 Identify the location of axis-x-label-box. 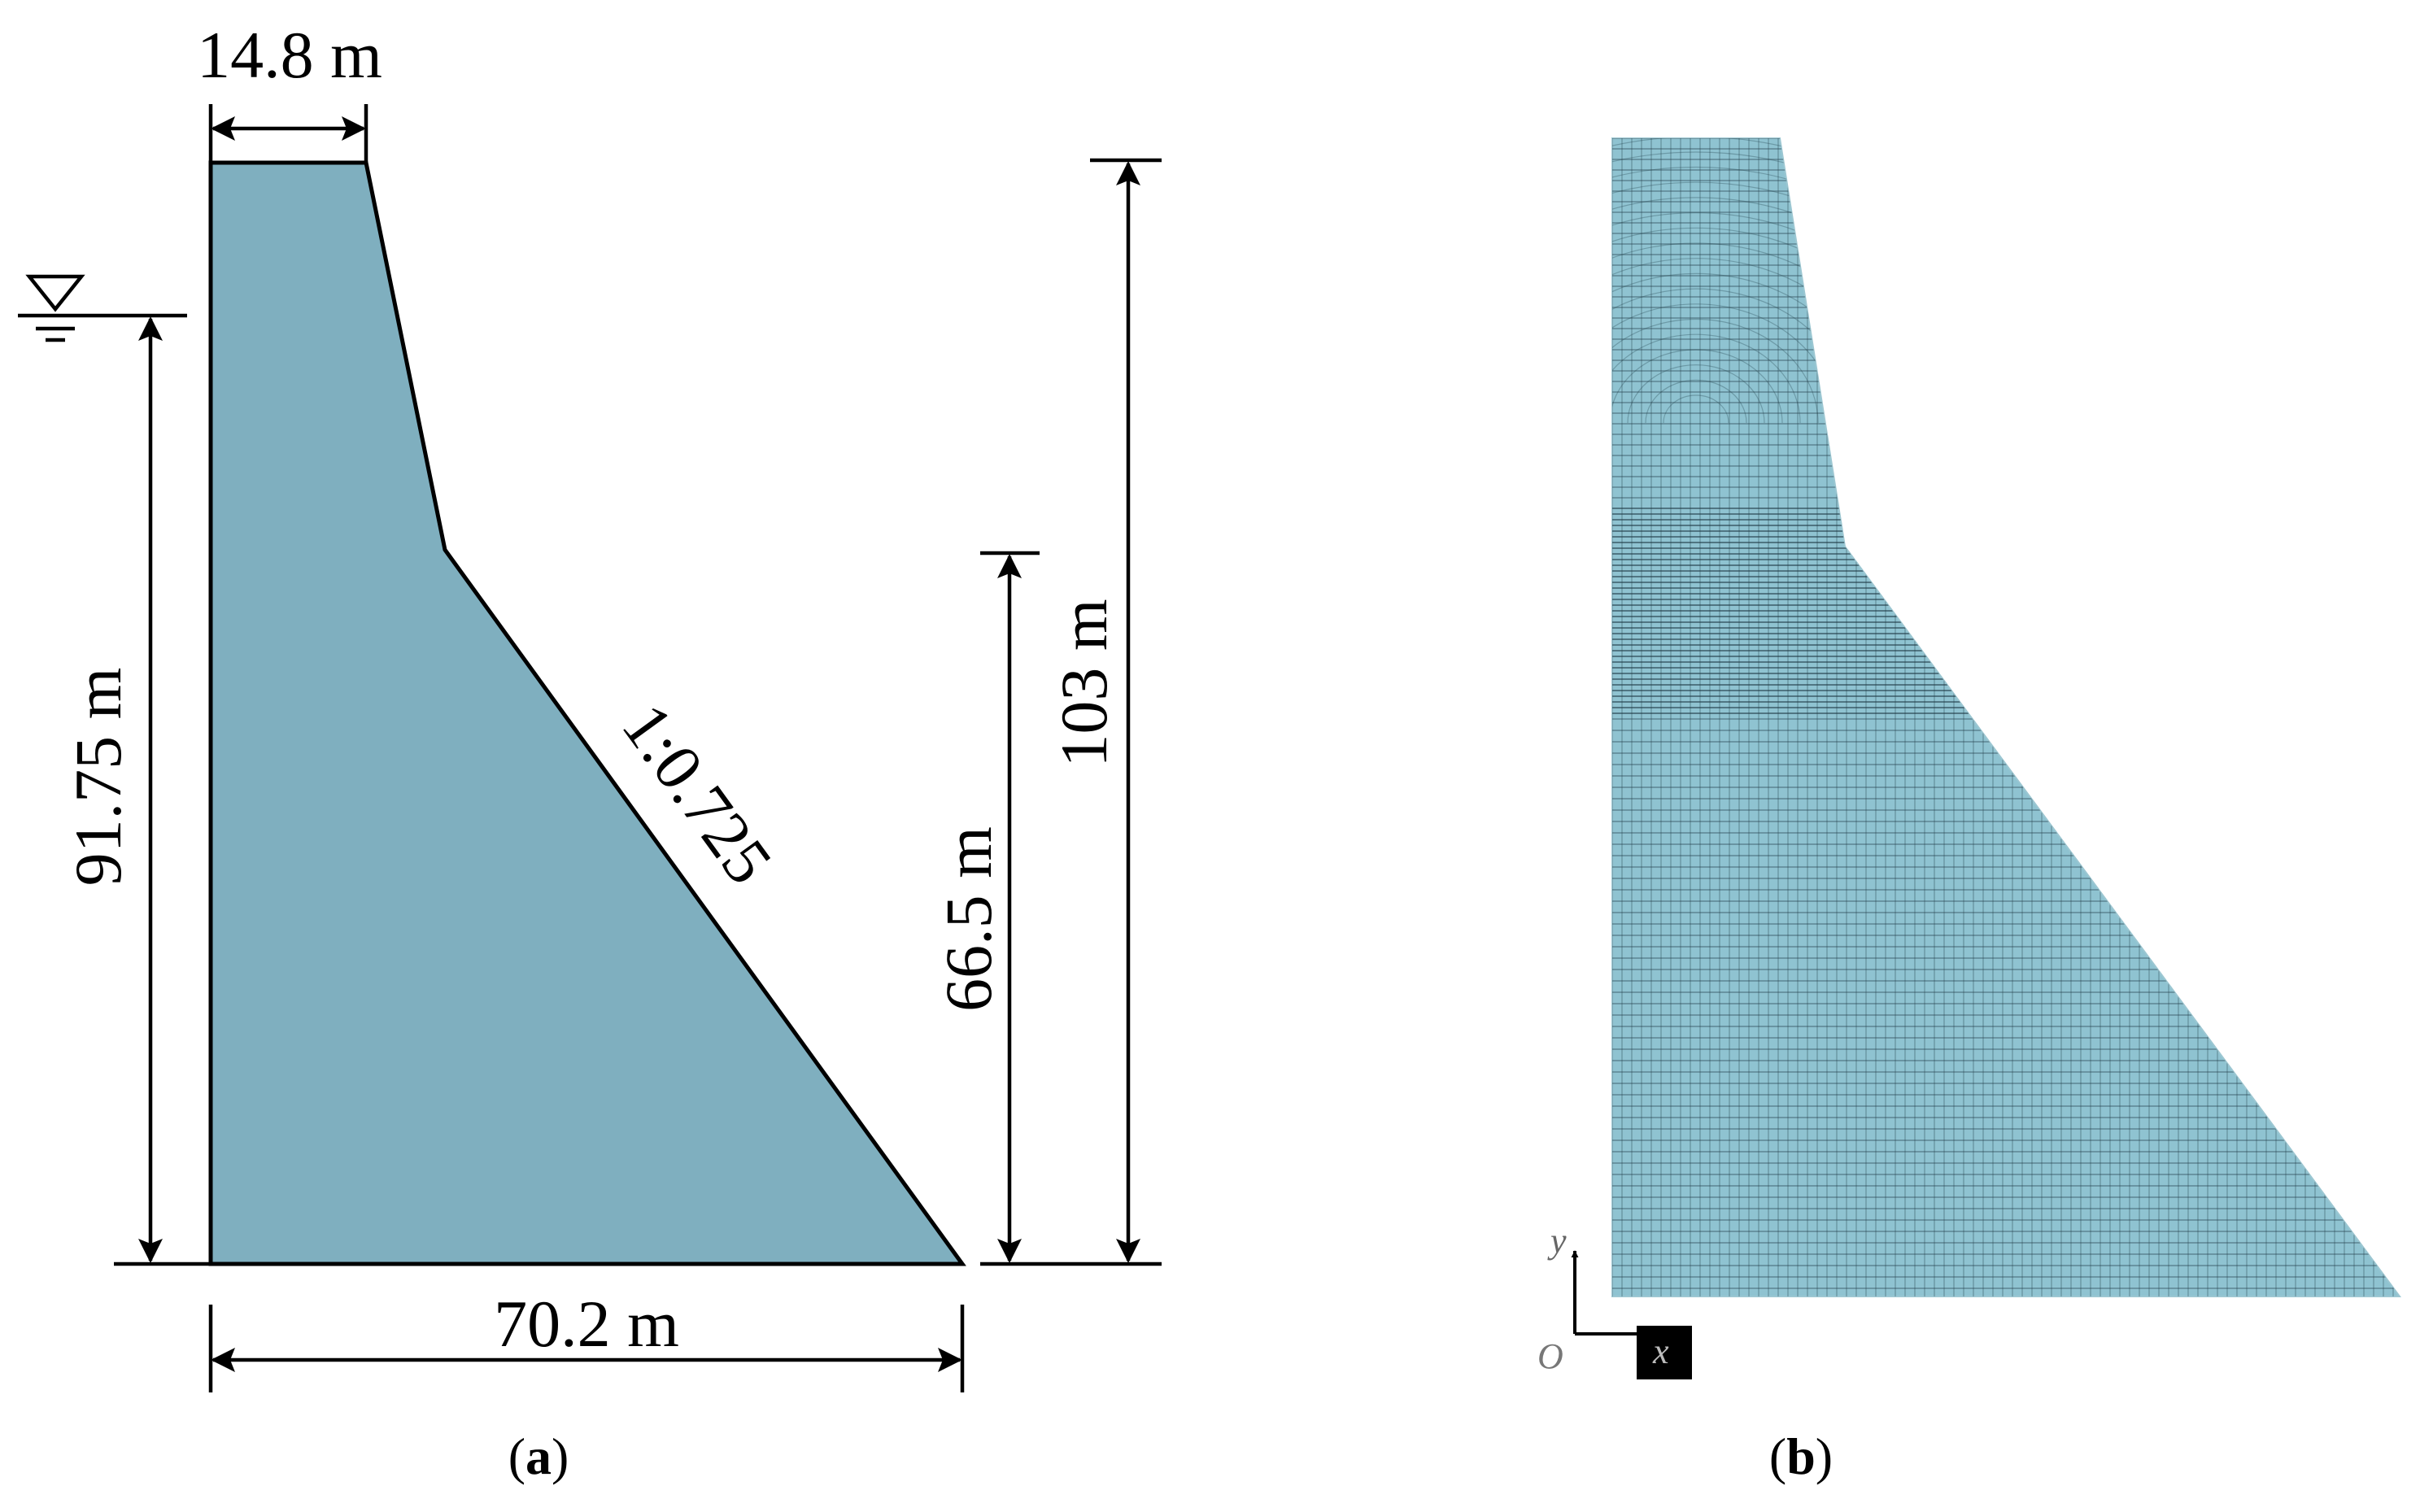
(1664, 1352).